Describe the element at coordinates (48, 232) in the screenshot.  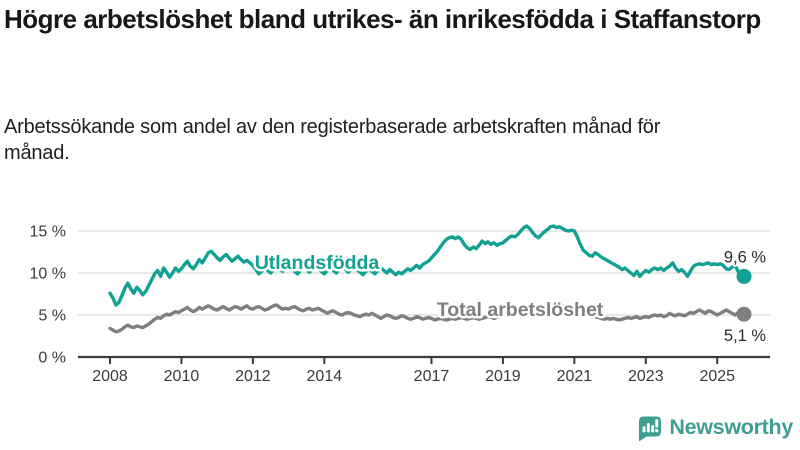
I see `y-axis-tick-label: 15 %` at that location.